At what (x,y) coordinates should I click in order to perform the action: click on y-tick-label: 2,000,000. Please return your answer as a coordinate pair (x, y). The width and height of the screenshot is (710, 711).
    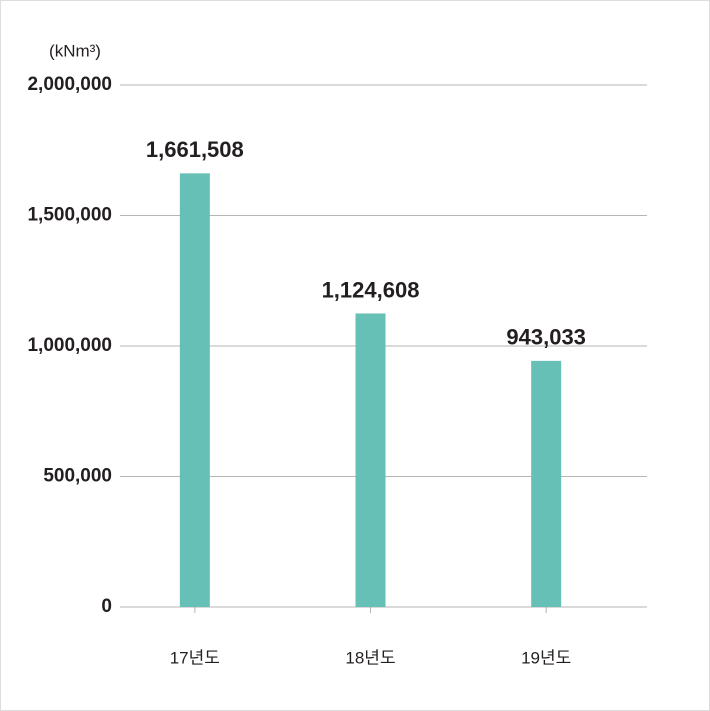
    Looking at the image, I should click on (69, 84).